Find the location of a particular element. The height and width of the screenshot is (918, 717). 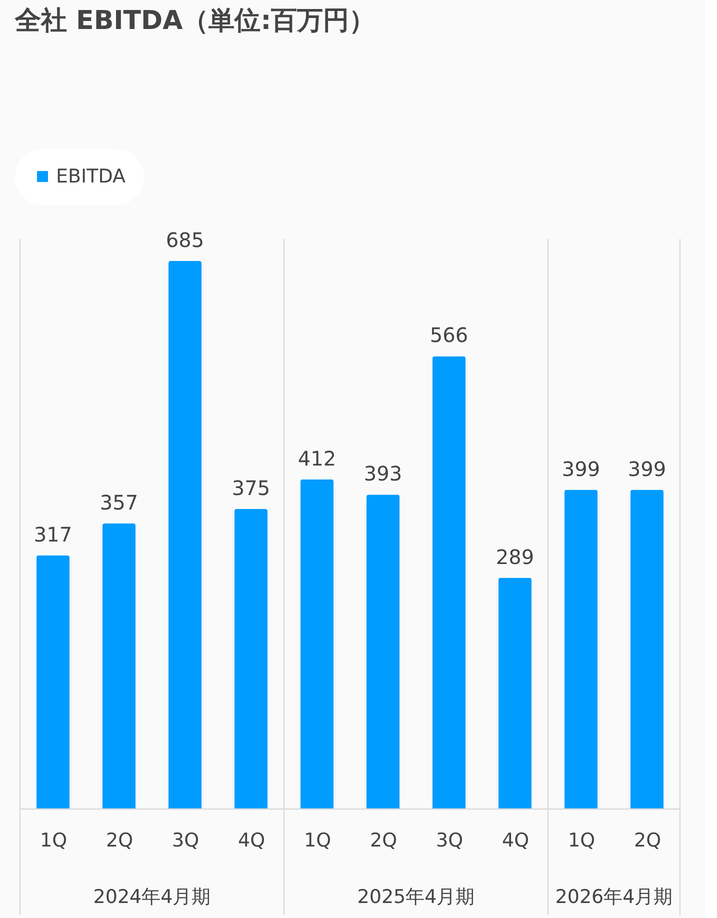

data-label: 289 is located at coordinates (515, 556).